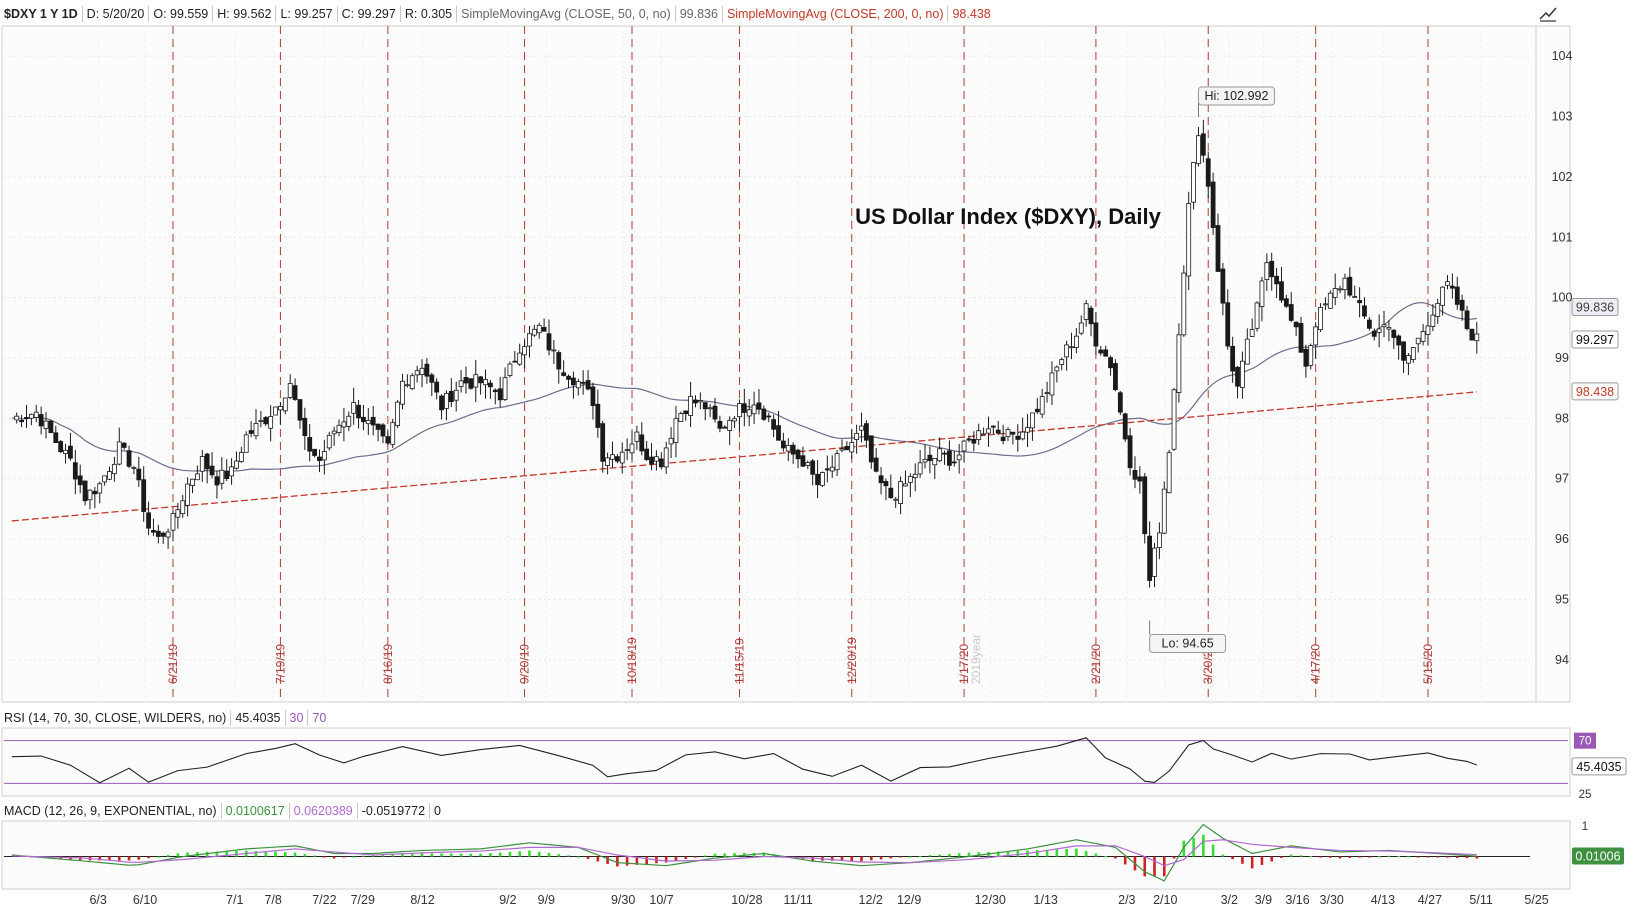  I want to click on expiry-label: 11/15/19, so click(739, 661).